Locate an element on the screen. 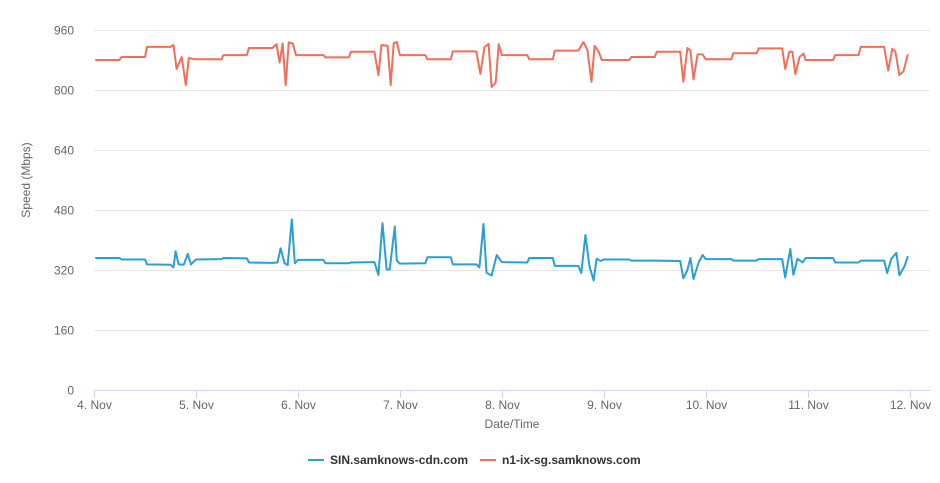 The height and width of the screenshot is (483, 940). legend-item: SIN.samknows-cdn.com is located at coordinates (388, 460).